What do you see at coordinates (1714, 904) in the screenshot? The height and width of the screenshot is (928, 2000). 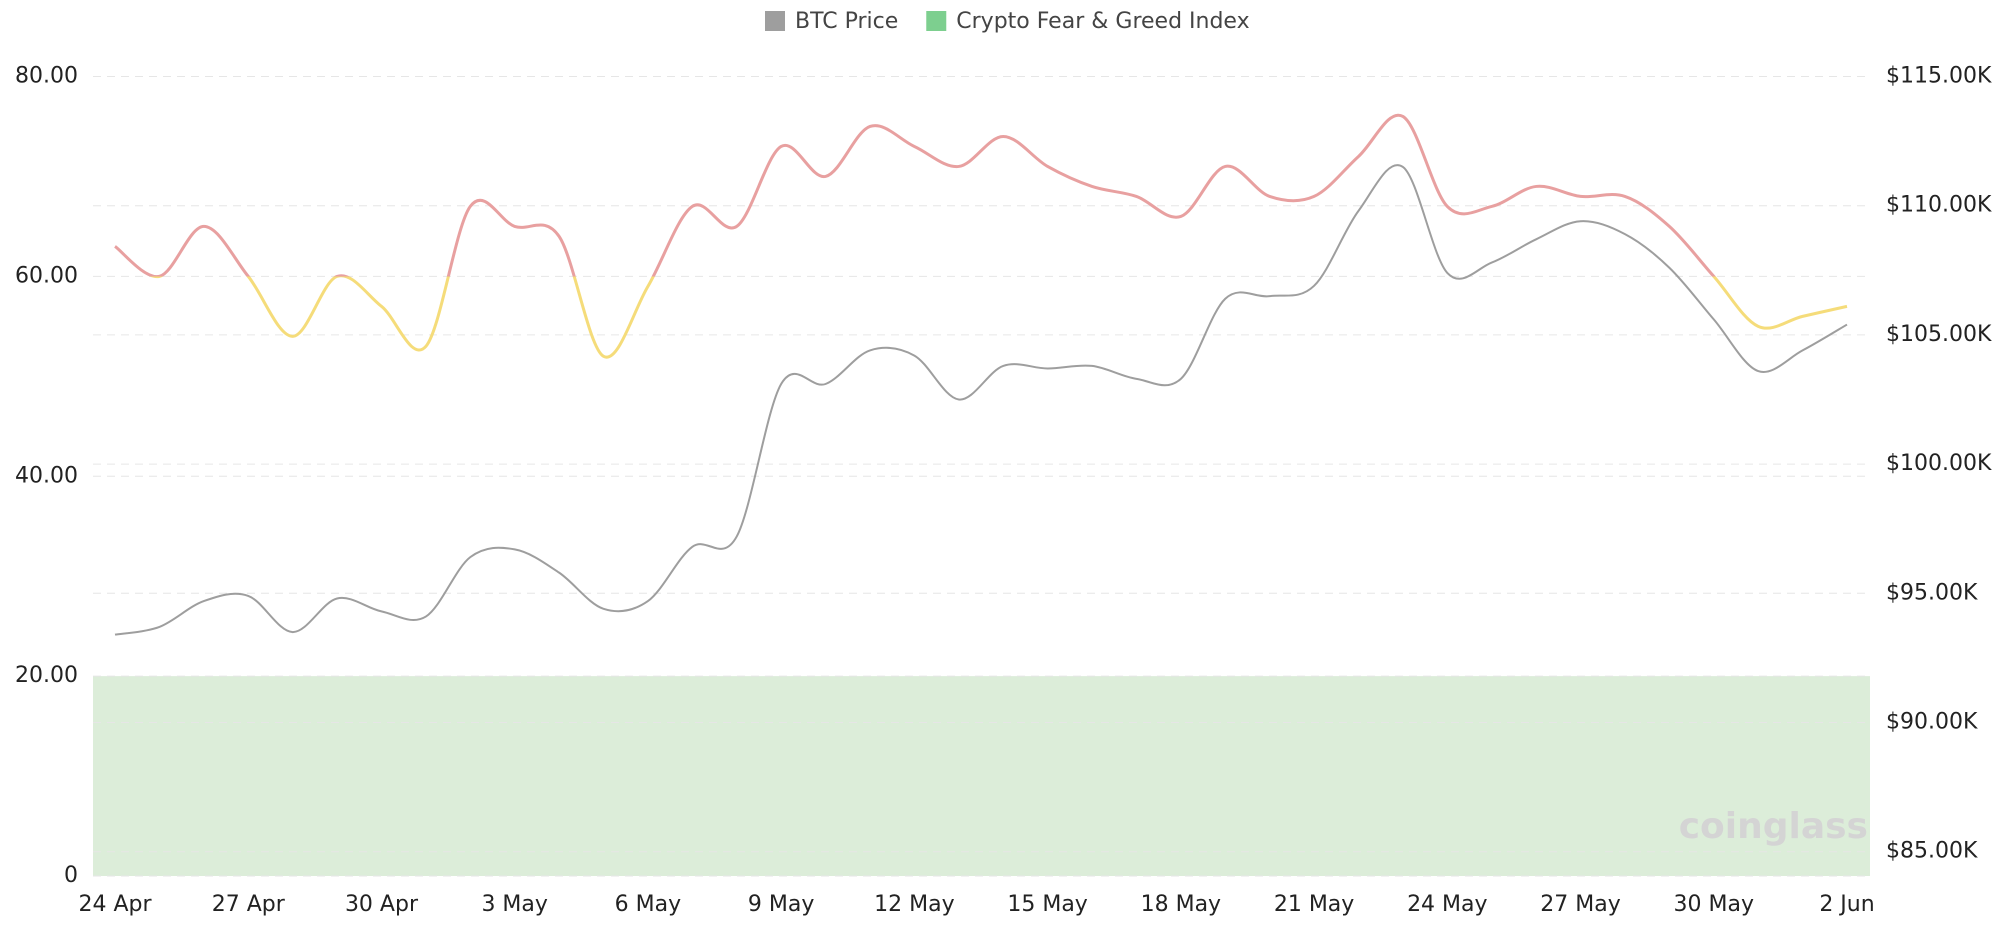 I see `x-tick-label: 30 May` at bounding box center [1714, 904].